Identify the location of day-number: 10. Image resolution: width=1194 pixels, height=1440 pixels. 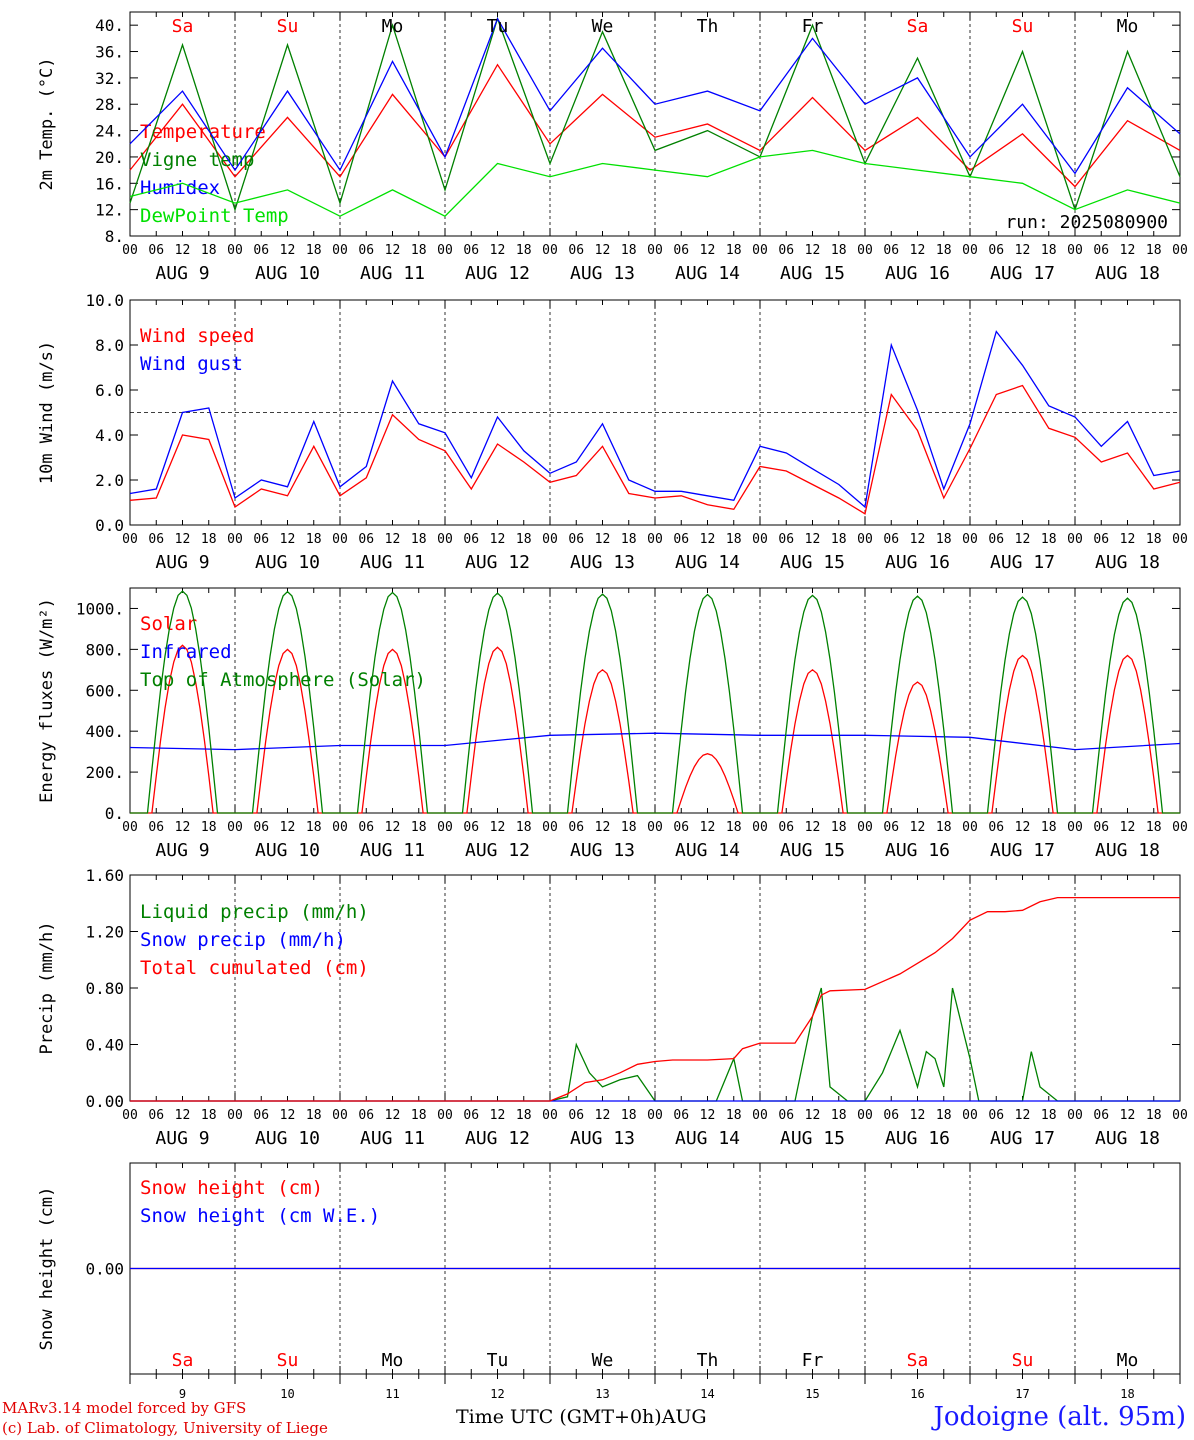
(287, 1394).